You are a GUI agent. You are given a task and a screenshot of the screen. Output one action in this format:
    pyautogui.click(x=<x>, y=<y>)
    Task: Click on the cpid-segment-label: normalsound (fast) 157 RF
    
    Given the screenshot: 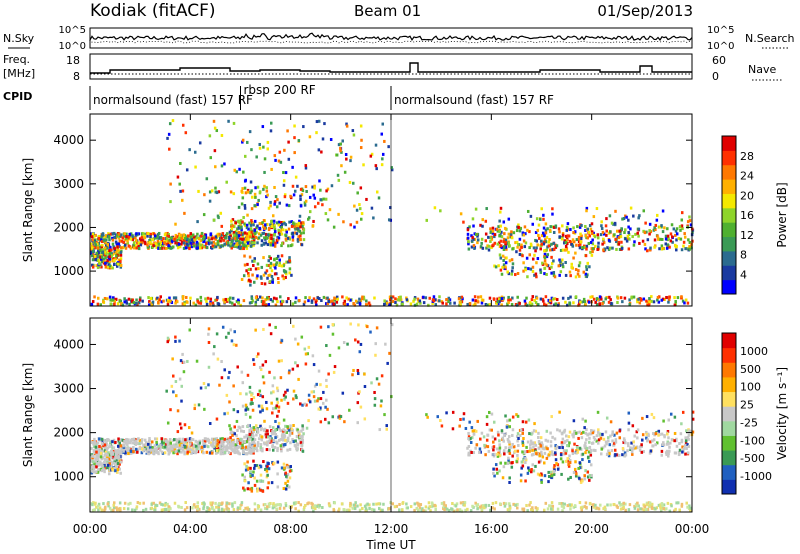 What is the action you would take?
    pyautogui.click(x=173, y=100)
    